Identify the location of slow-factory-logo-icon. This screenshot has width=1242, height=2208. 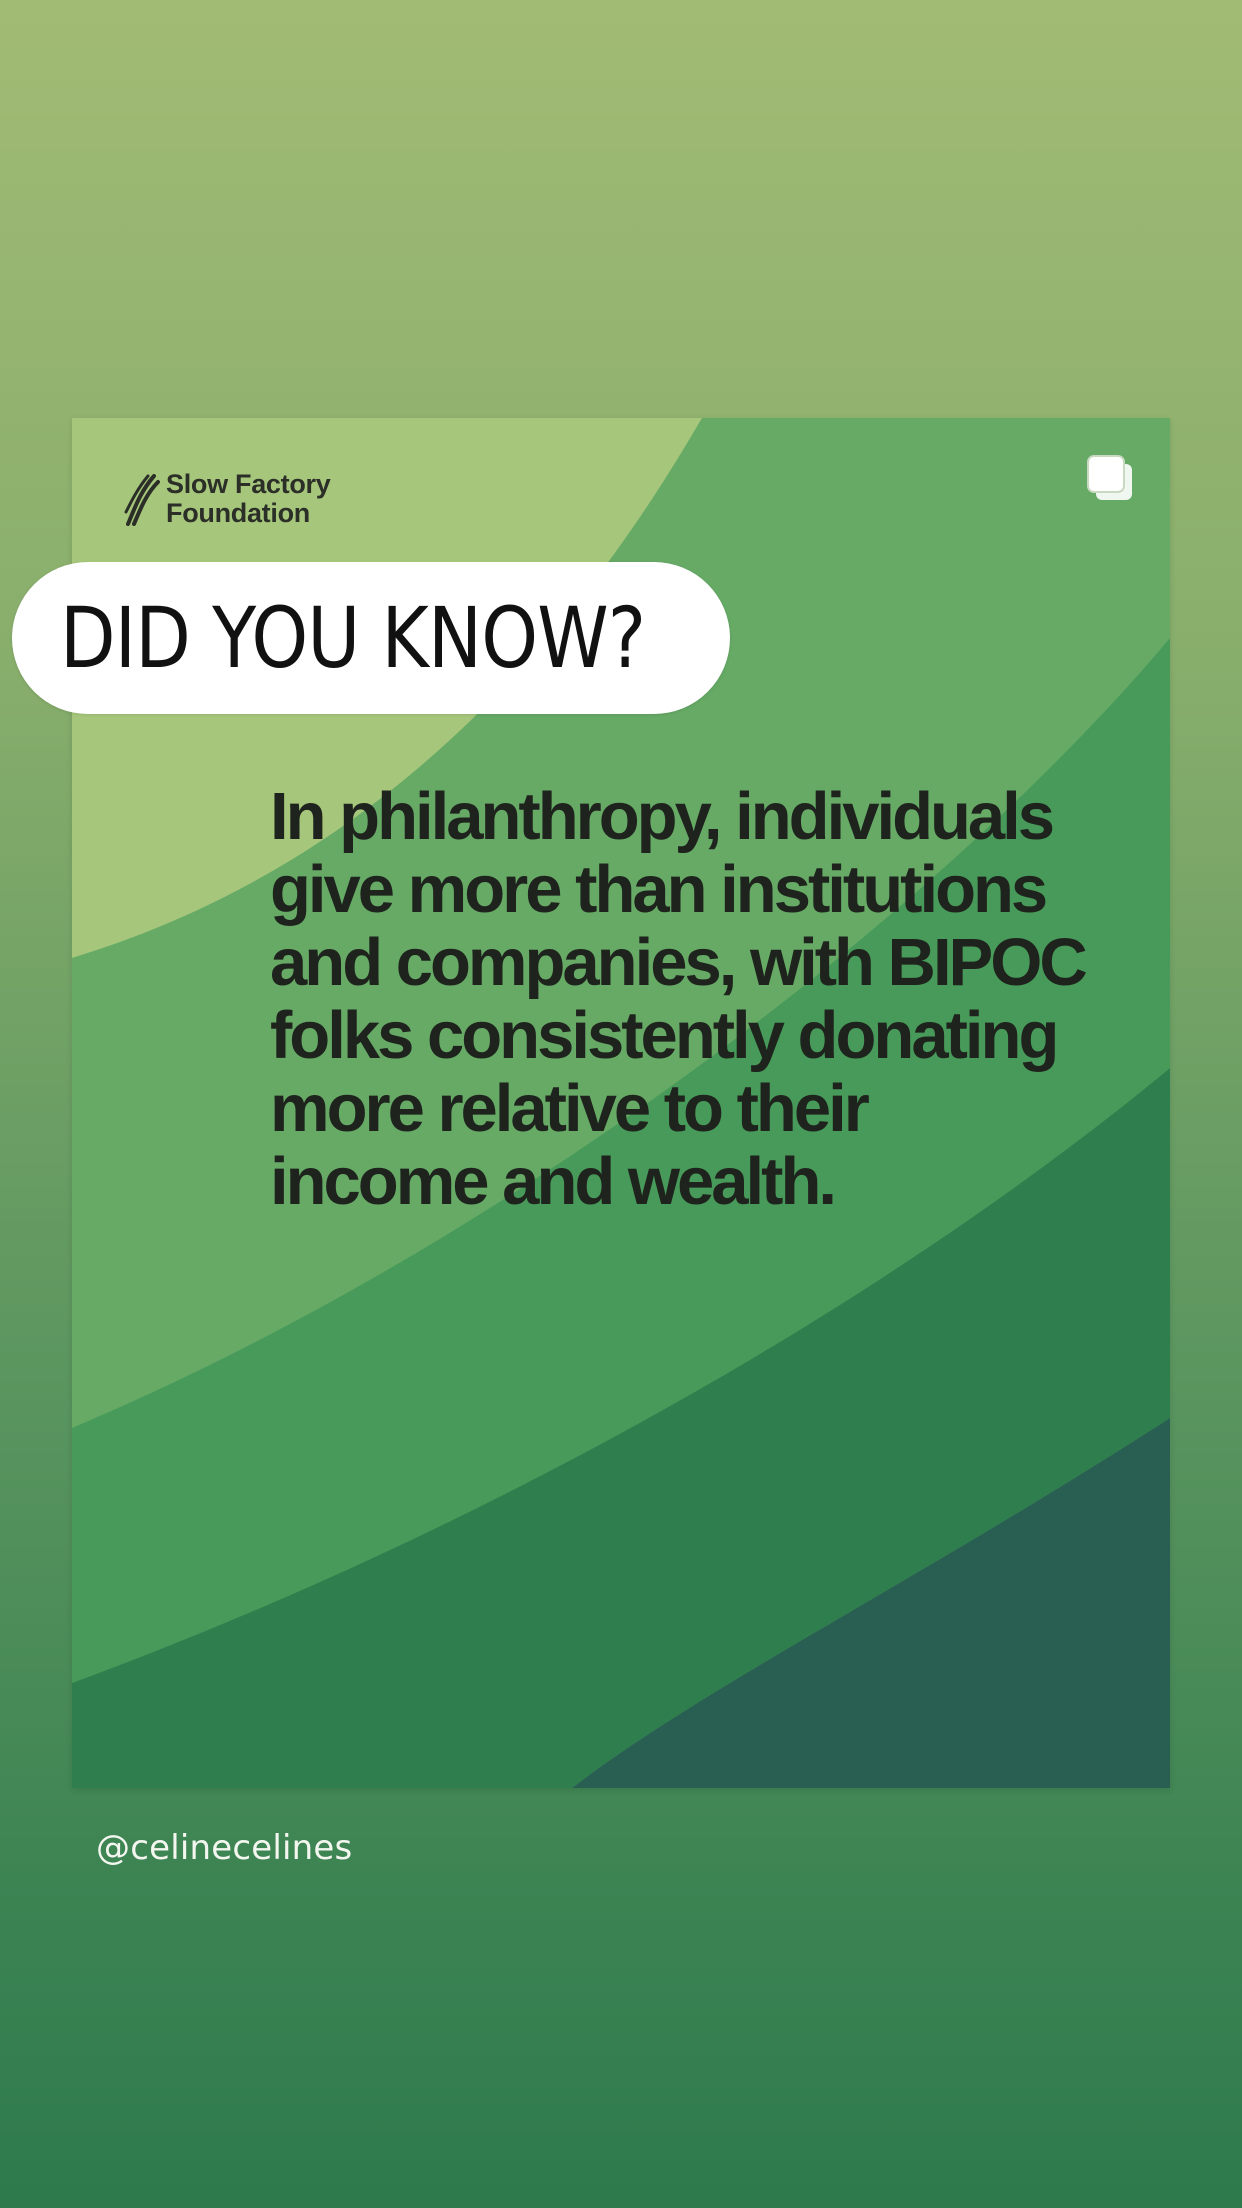
(142, 500).